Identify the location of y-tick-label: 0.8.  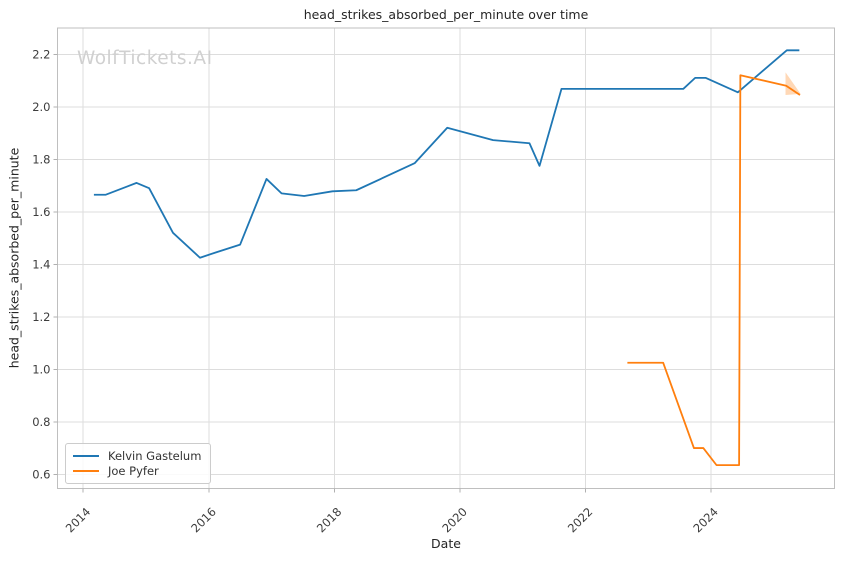
(41, 422).